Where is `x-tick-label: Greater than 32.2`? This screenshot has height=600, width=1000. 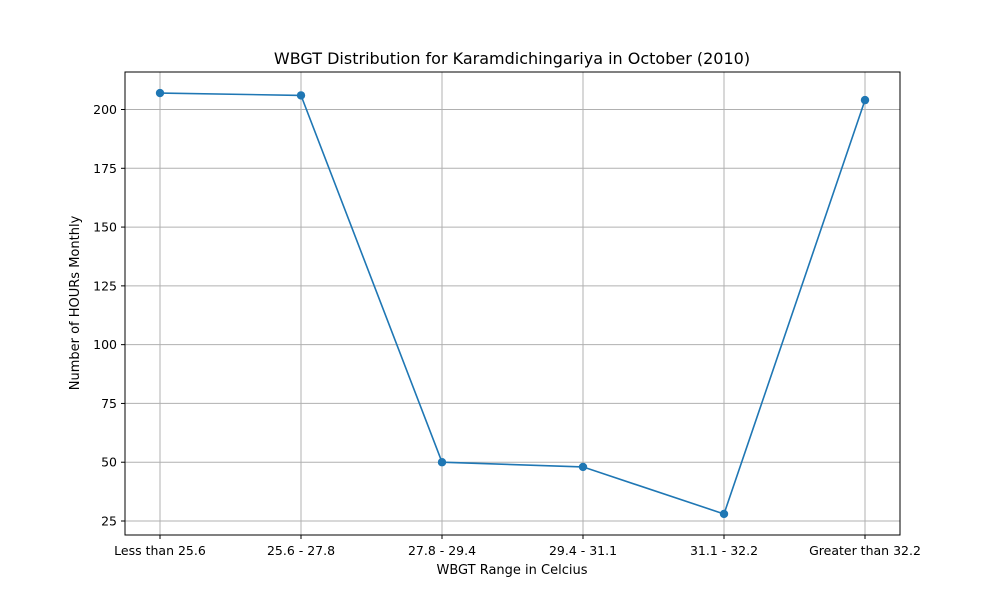 x-tick-label: Greater than 32.2 is located at coordinates (865, 550).